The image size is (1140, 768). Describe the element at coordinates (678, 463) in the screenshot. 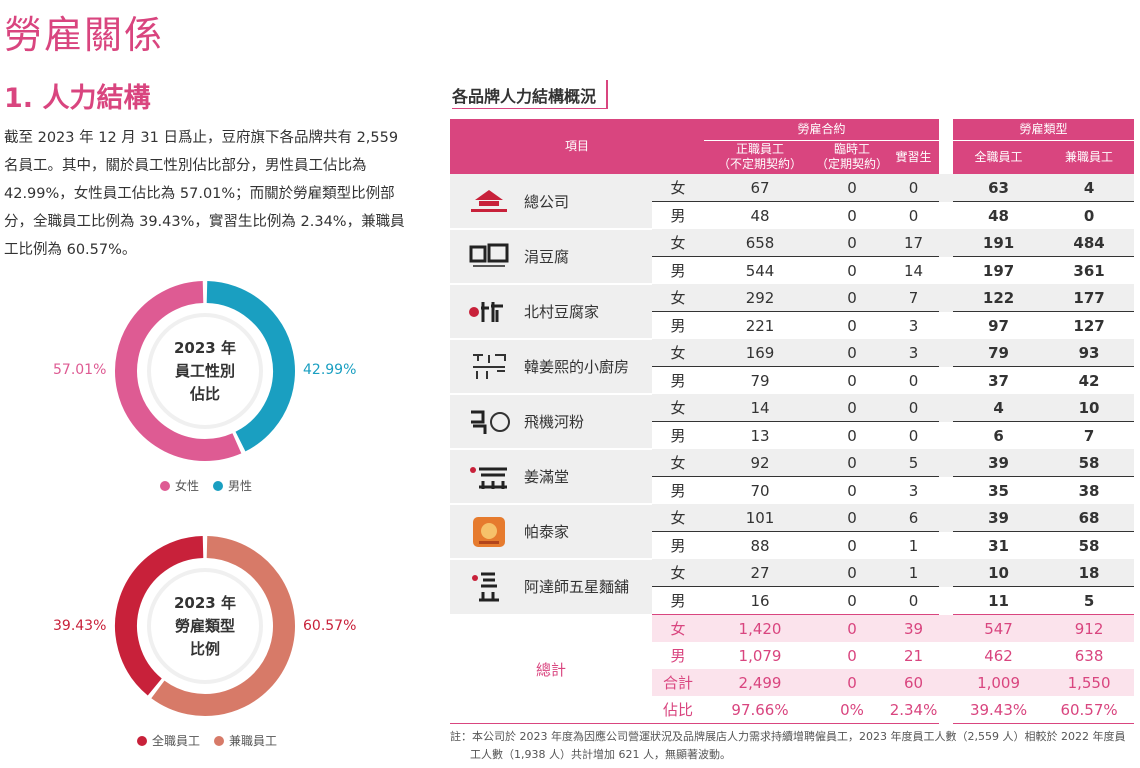

I see `sex-label-female: 女` at that location.